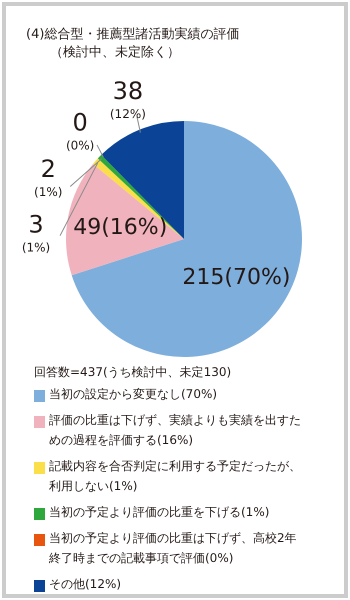 This screenshot has width=350, height=600. Describe the element at coordinates (159, 512) in the screenshot. I see `legend-label: 当初の予定より評価の比重を下げる(1%)` at that location.